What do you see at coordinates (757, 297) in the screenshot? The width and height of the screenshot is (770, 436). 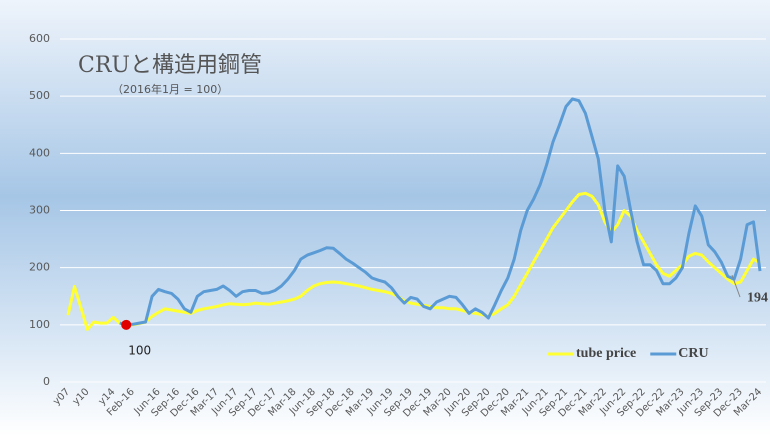 I see `data-label: 194` at bounding box center [757, 297].